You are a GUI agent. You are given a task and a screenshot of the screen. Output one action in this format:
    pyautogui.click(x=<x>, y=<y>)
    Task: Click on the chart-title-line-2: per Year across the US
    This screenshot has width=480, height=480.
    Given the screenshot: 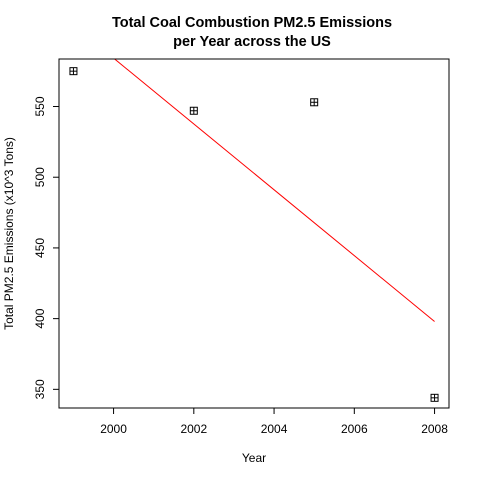 What is the action you would take?
    pyautogui.click(x=252, y=42)
    